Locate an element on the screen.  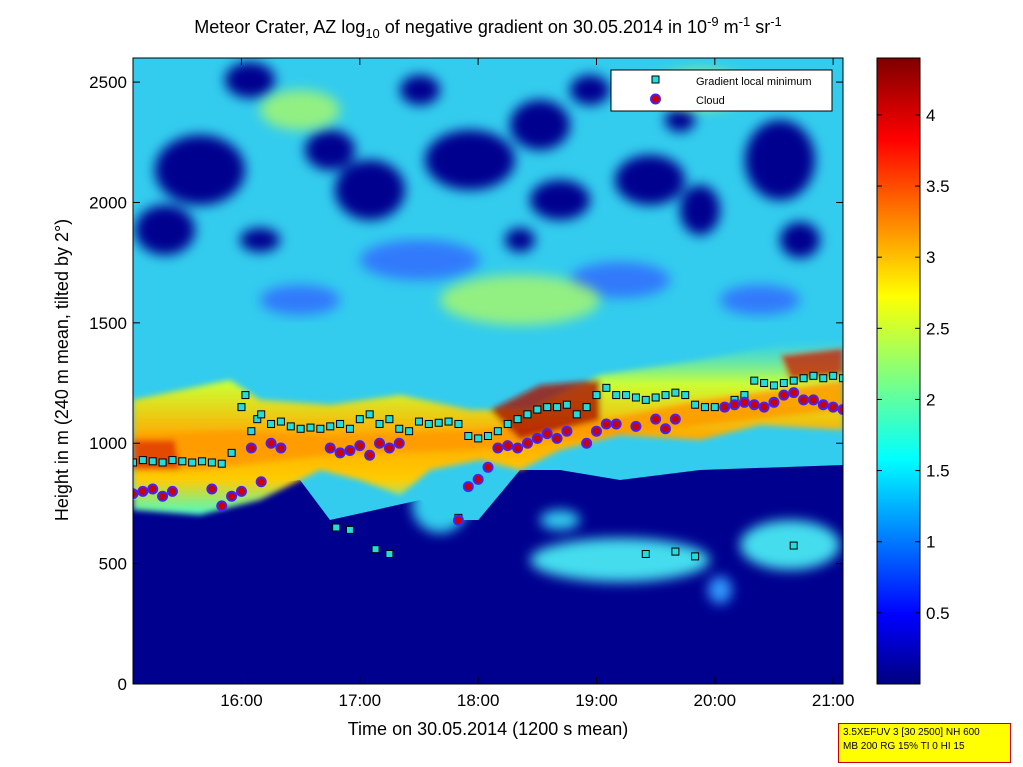
colorbar-tick-label: 3 is located at coordinates (930, 257).